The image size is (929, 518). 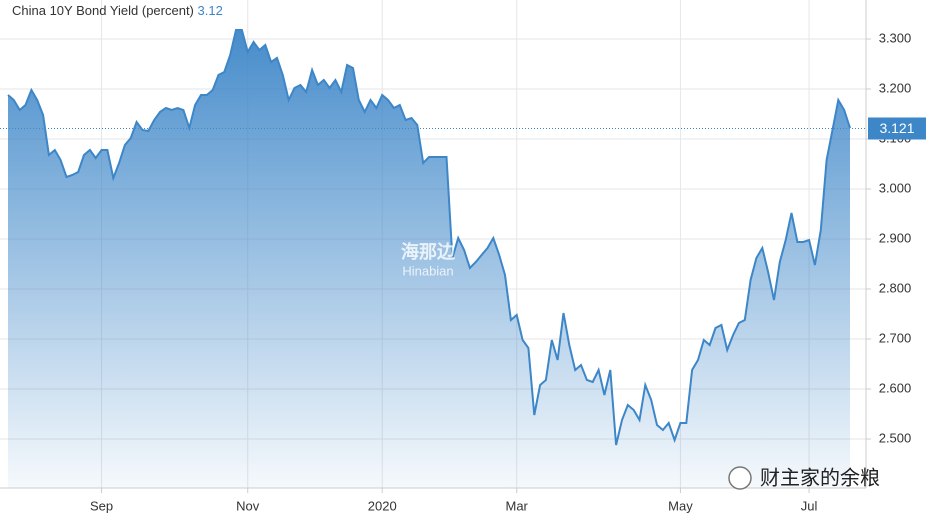 I want to click on x-tick-label: May, so click(x=680, y=505).